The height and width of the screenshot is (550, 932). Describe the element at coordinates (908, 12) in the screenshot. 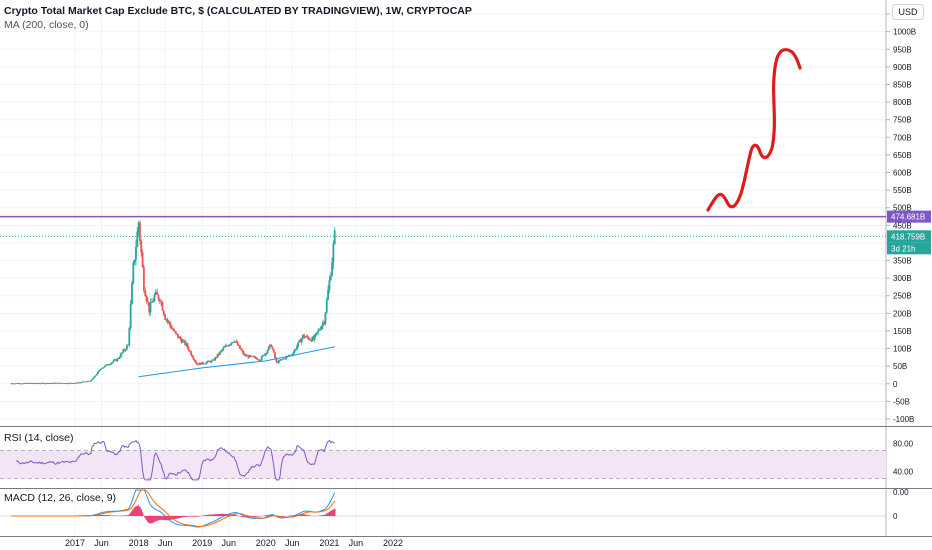

I see `currency-button: USD` at that location.